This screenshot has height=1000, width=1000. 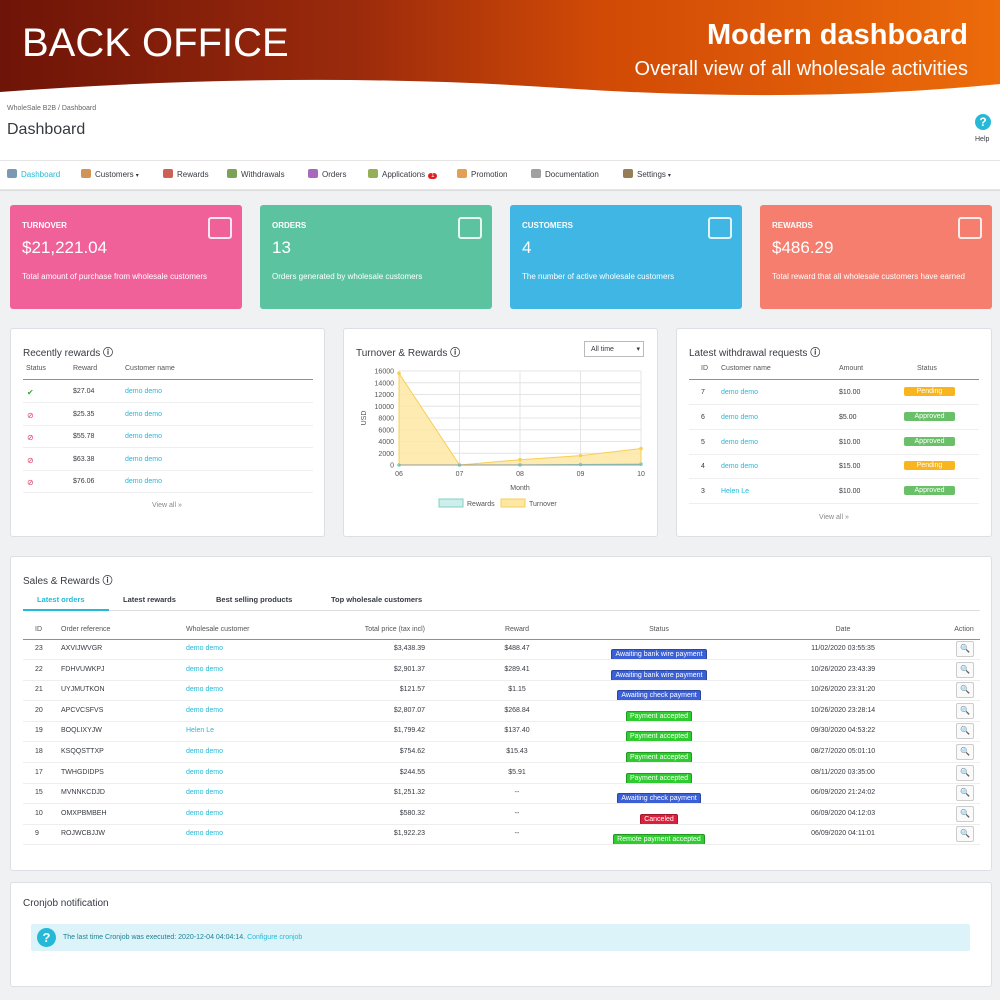 What do you see at coordinates (110, 174) in the screenshot?
I see `nav-item: Customers ▾` at bounding box center [110, 174].